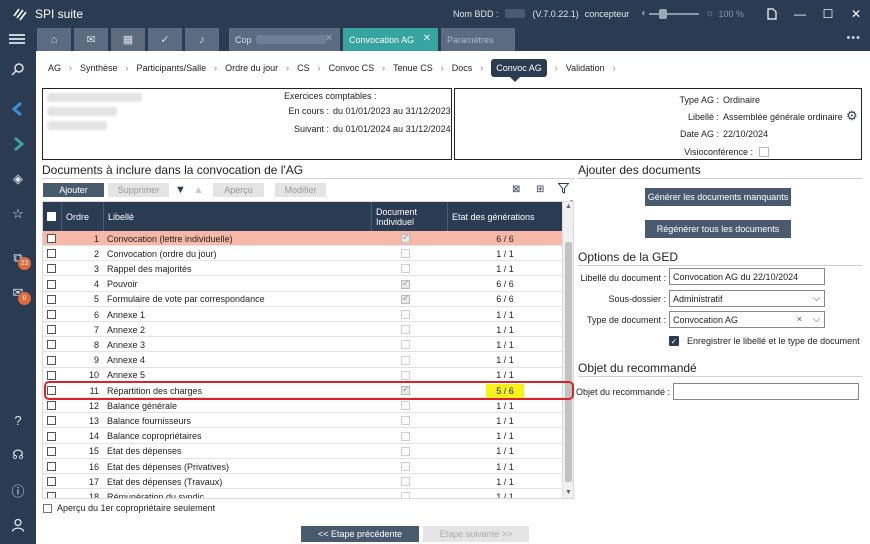 Image resolution: width=870 pixels, height=544 pixels. Describe the element at coordinates (180, 190) in the screenshot. I see `move-down-icon: ▼` at that location.